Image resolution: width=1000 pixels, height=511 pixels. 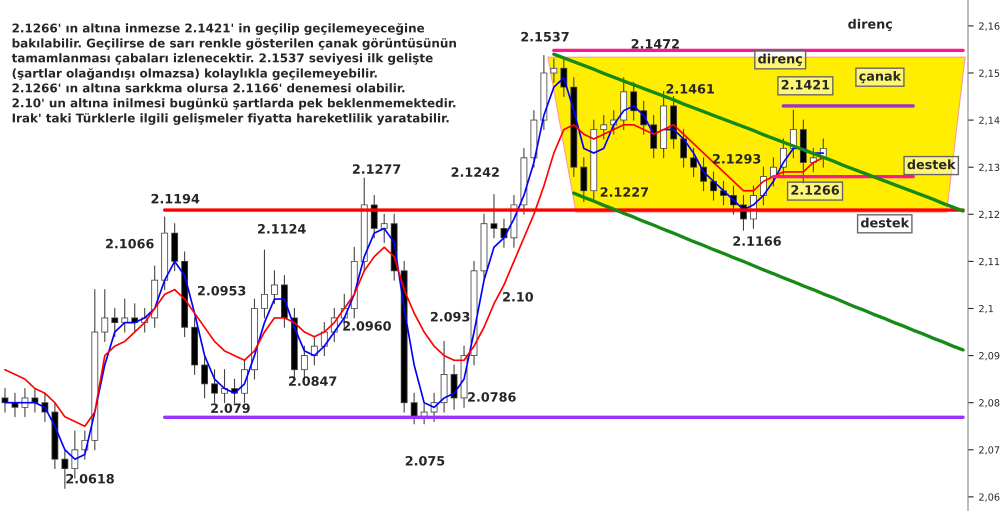 What do you see at coordinates (282, 229) in the screenshot?
I see `annotation: 2.1124` at bounding box center [282, 229].